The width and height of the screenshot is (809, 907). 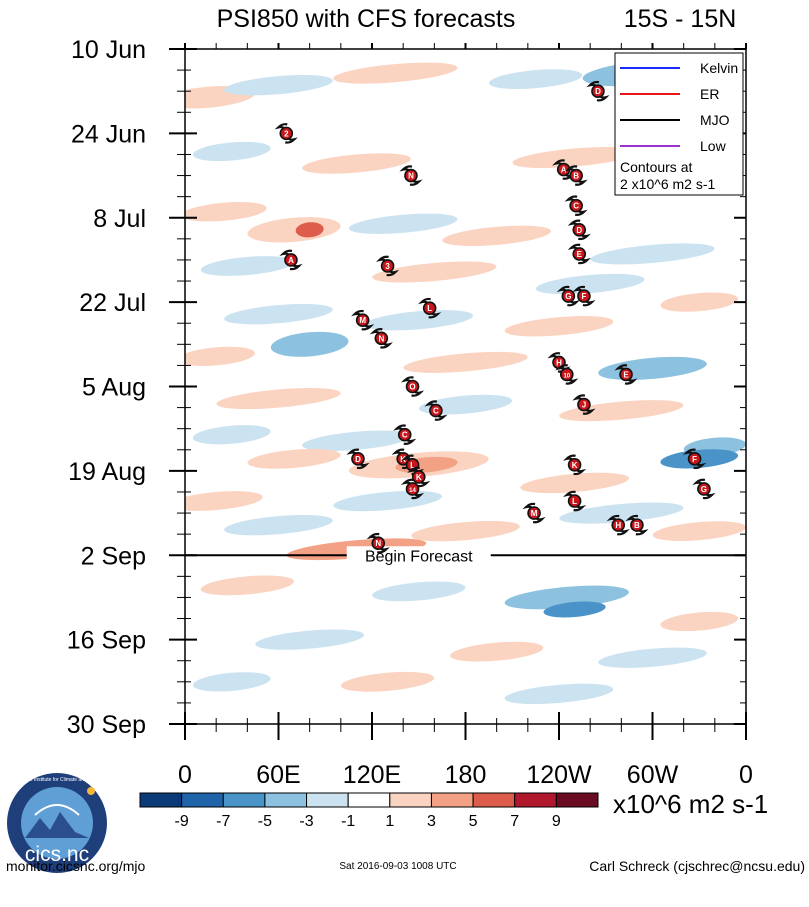 I want to click on storm-marker: E, so click(x=579, y=254).